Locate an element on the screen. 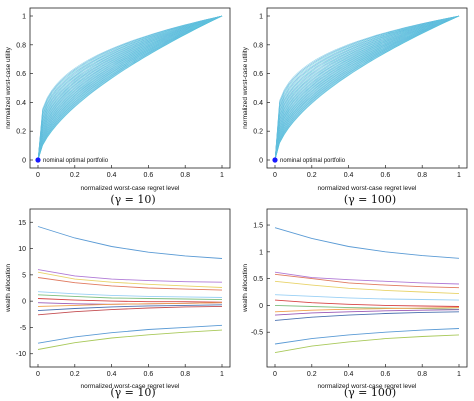 The image size is (474, 401). y-tick-label: 5 is located at coordinates (24, 275).